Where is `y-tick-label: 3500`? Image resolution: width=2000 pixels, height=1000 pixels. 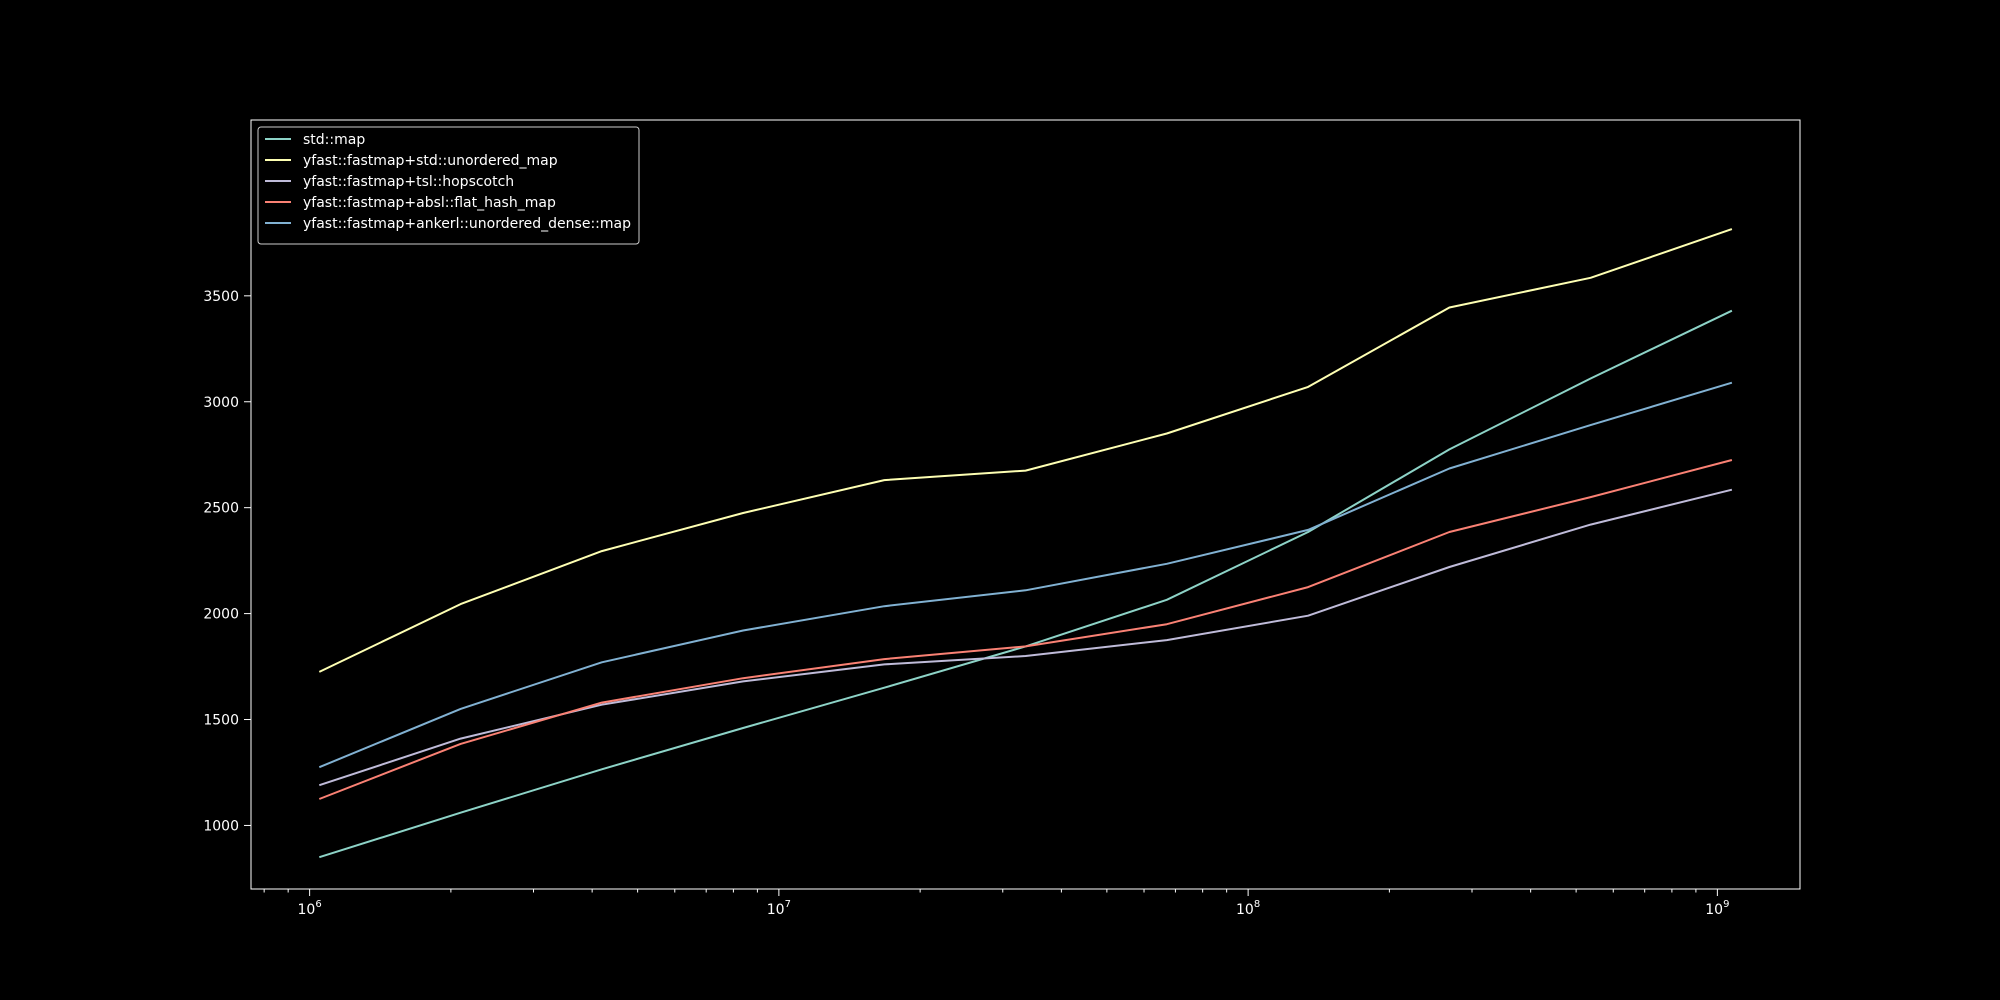 y-tick-label: 3500 is located at coordinates (221, 297).